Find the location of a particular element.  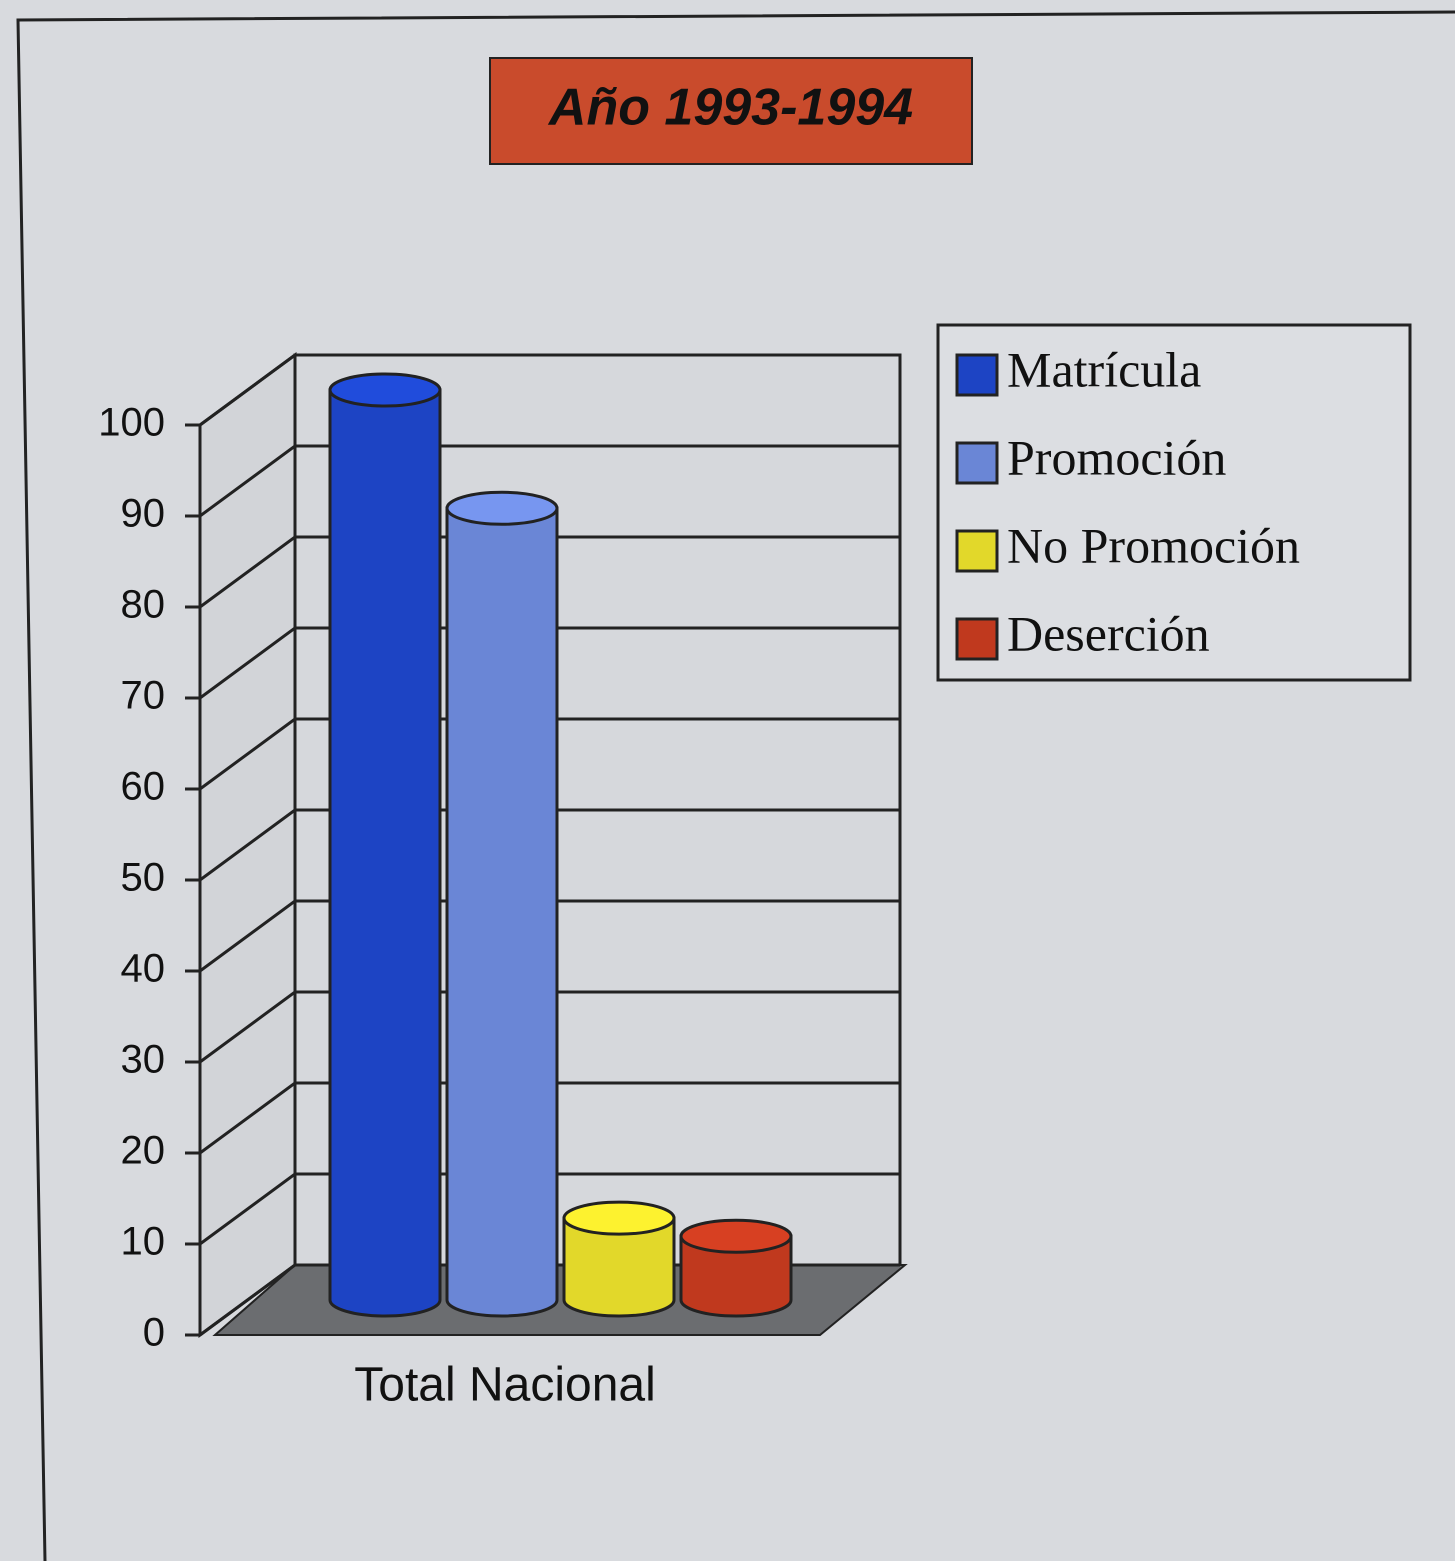

y-tick-label: 90 is located at coordinates (143, 514).